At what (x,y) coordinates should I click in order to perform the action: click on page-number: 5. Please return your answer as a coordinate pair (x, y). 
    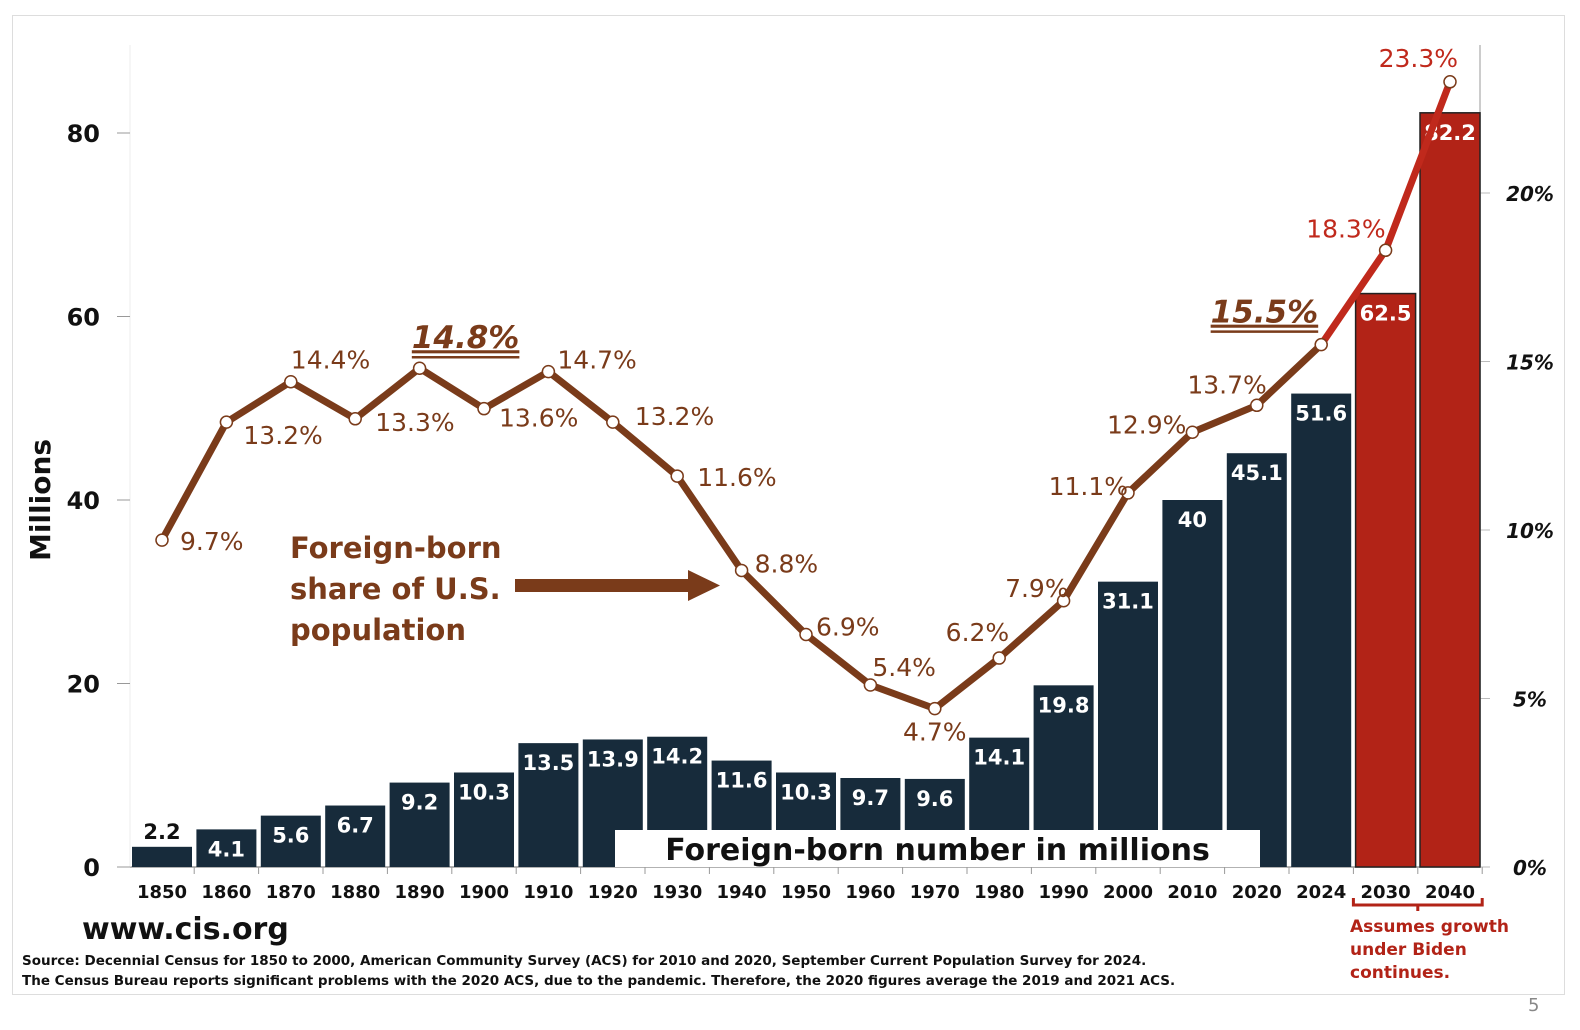
    Looking at the image, I should click on (1534, 1005).